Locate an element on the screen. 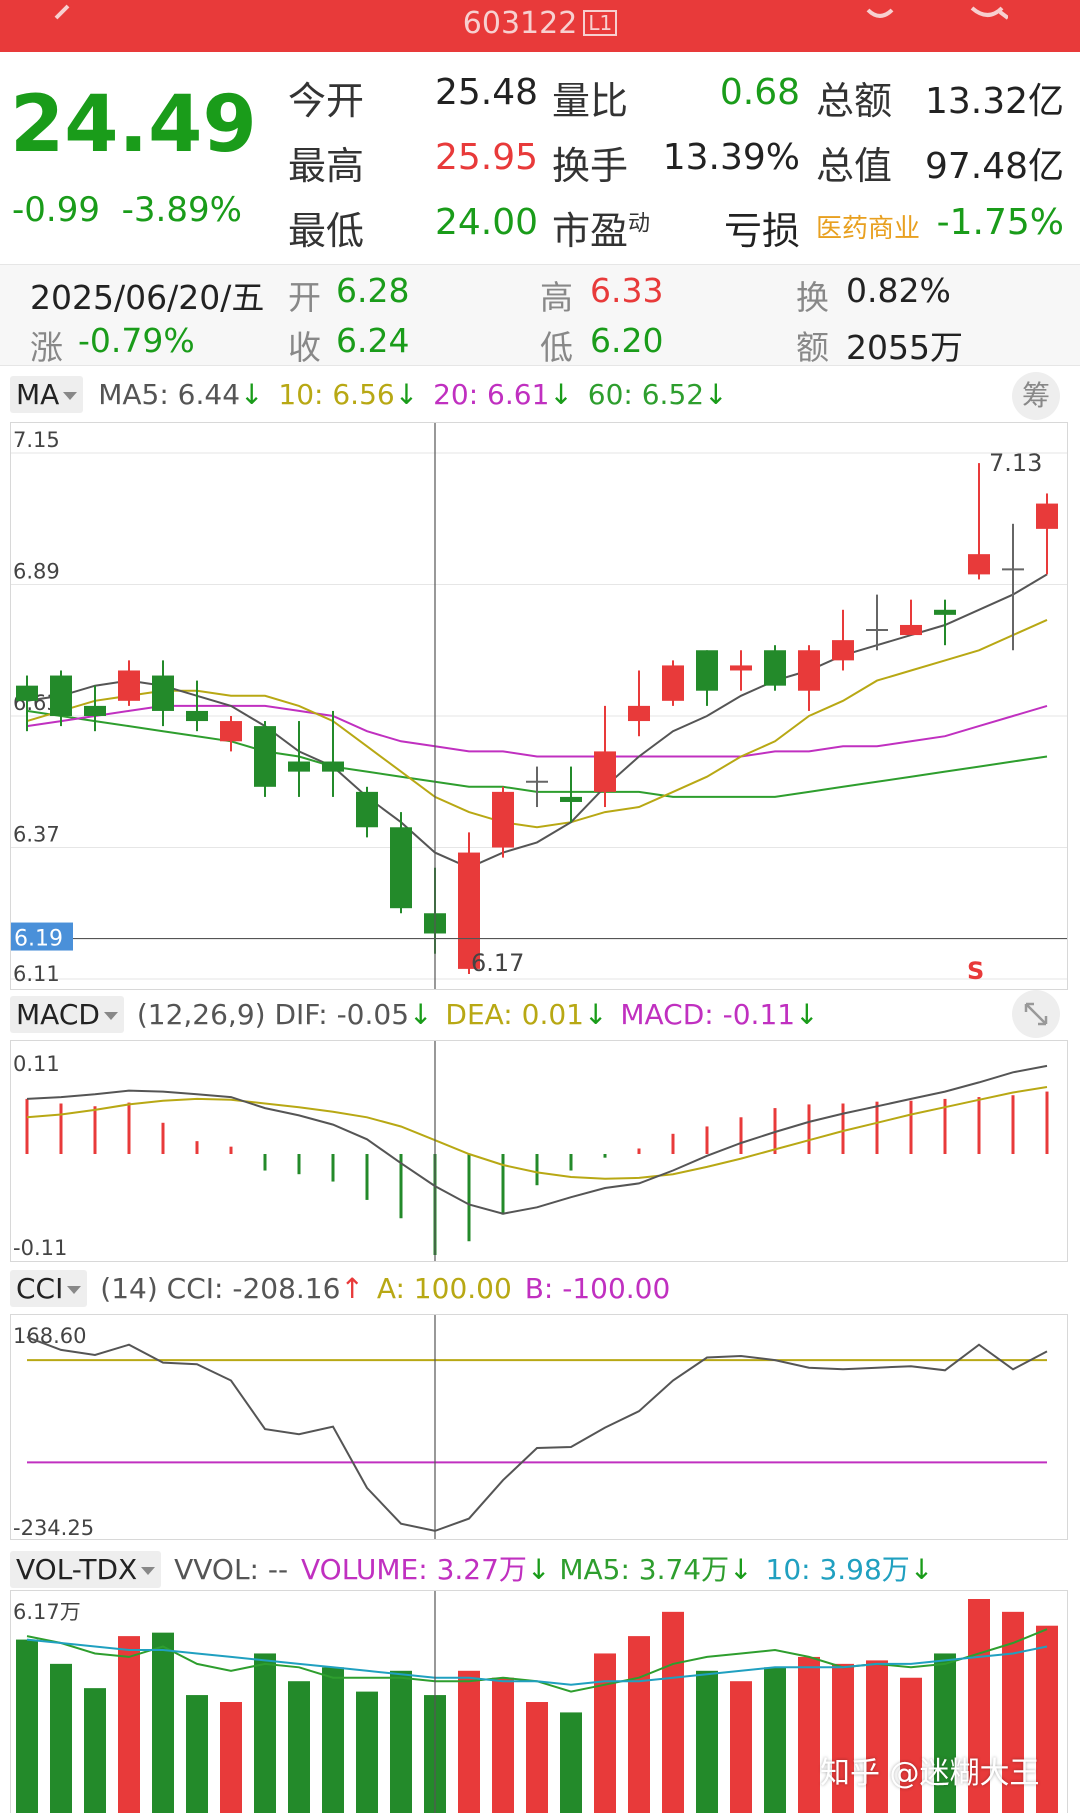  ma20-value: 20: 6.61 is located at coordinates (491, 394).